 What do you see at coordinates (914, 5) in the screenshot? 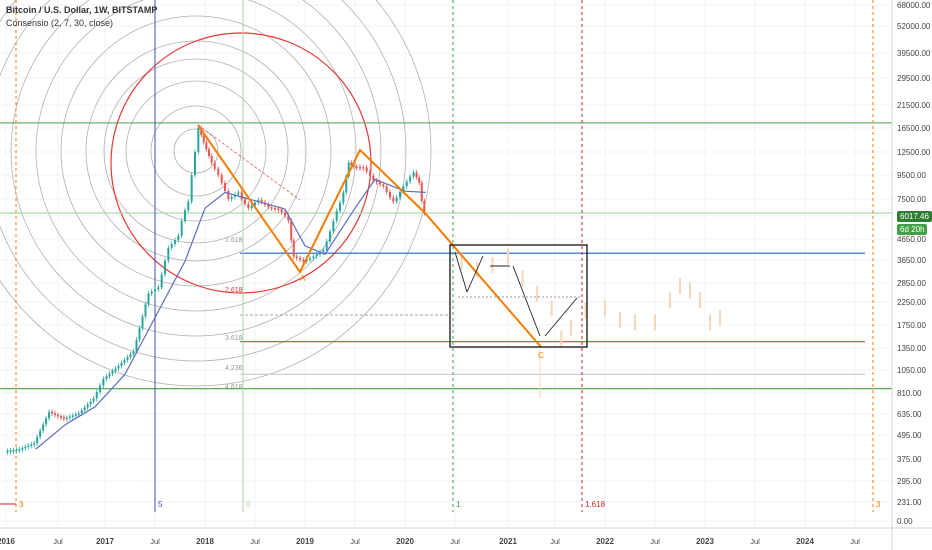
I see `y-tick-label: 68000.00` at bounding box center [914, 5].